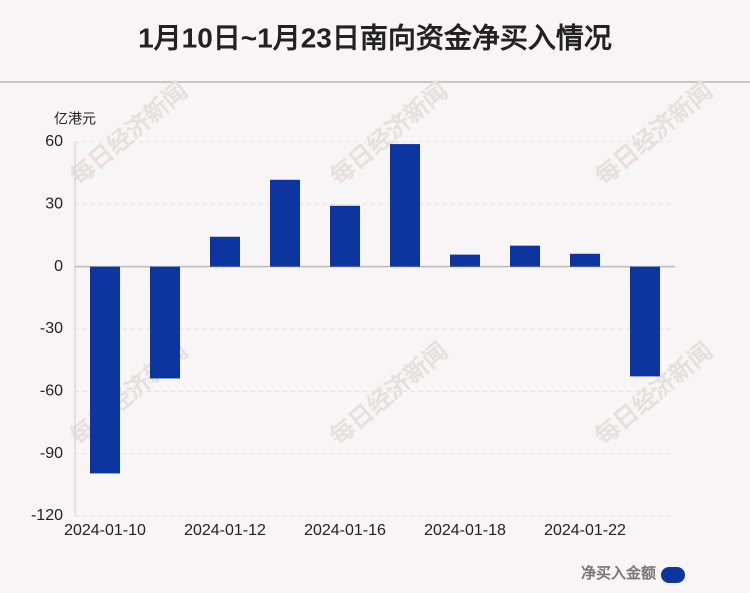 The image size is (750, 593). I want to click on unit-label: 亿港元, so click(75, 119).